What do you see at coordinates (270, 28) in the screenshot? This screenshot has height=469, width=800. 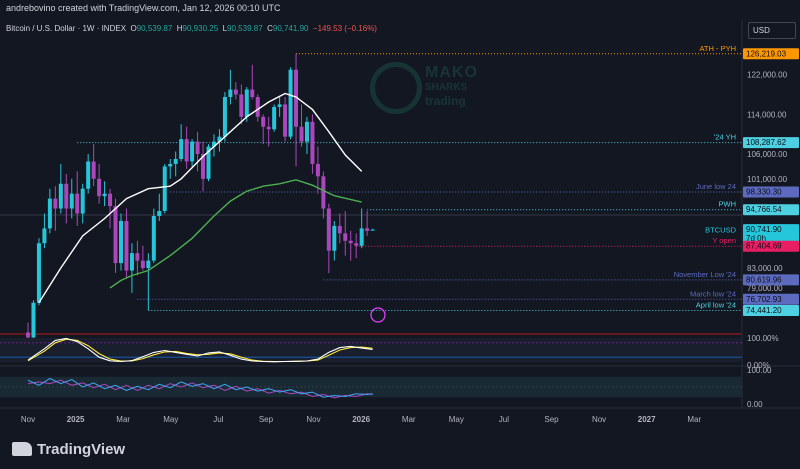 I see `close-label: C` at bounding box center [270, 28].